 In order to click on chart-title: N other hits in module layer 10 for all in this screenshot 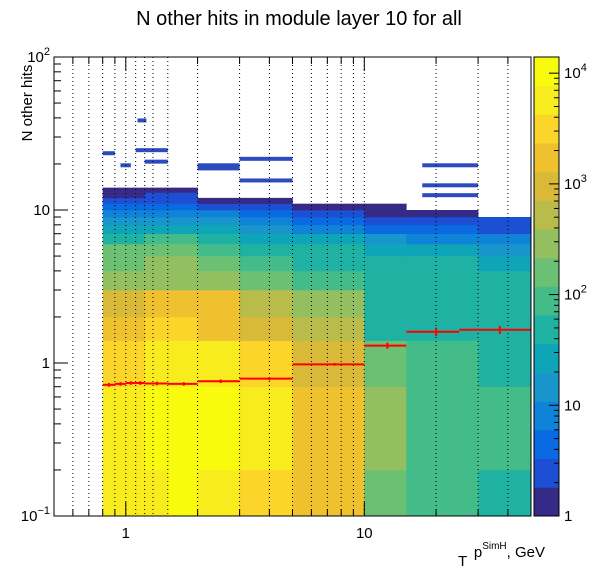, I will do `click(299, 19)`.